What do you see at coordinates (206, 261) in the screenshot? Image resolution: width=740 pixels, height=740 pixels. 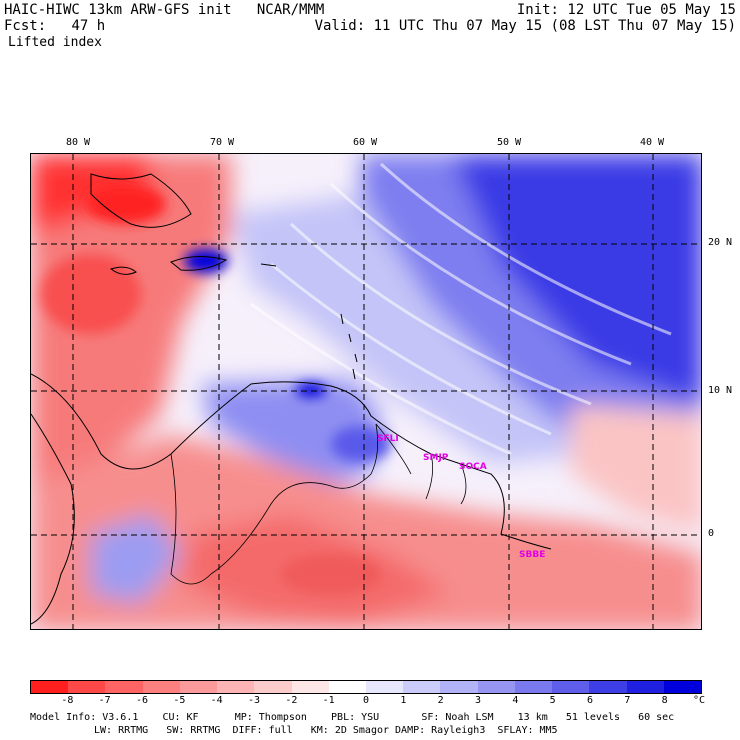 I see `puerto-rico-blob` at bounding box center [206, 261].